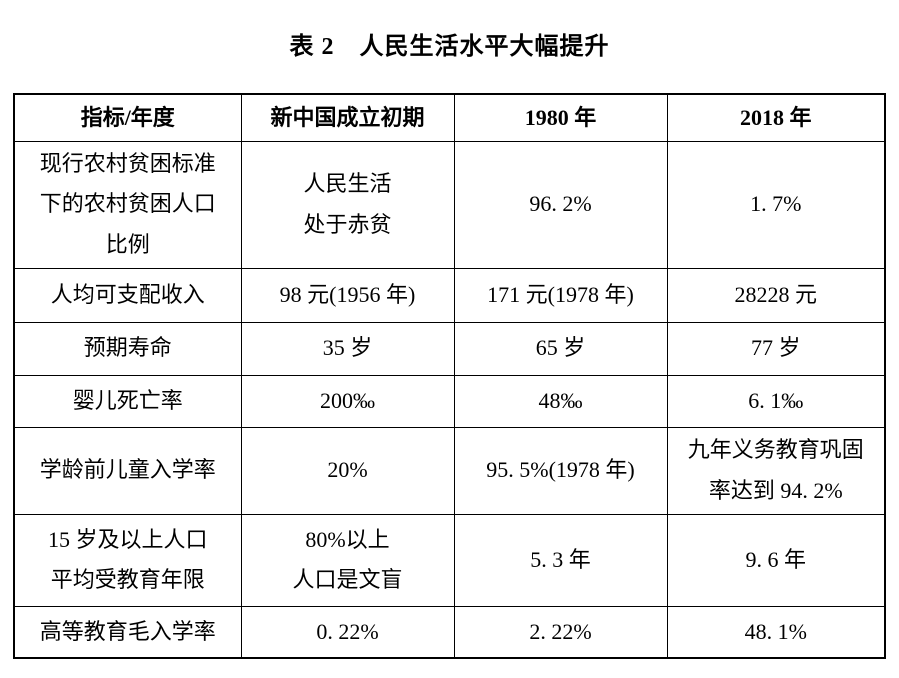  What do you see at coordinates (127, 632) in the screenshot?
I see `table-cell: 高等教育毛入学率` at bounding box center [127, 632].